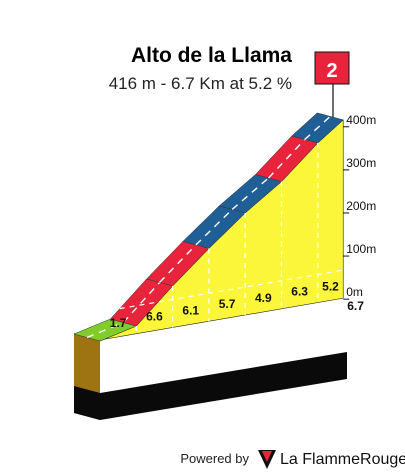  I want to click on category-badge, so click(332, 68).